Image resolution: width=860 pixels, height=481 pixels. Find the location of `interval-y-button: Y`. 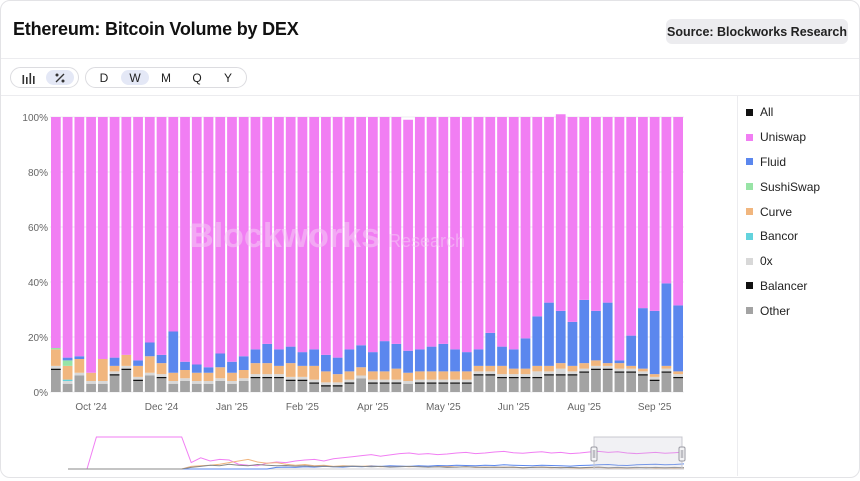

interval-y-button: Y is located at coordinates (227, 77).